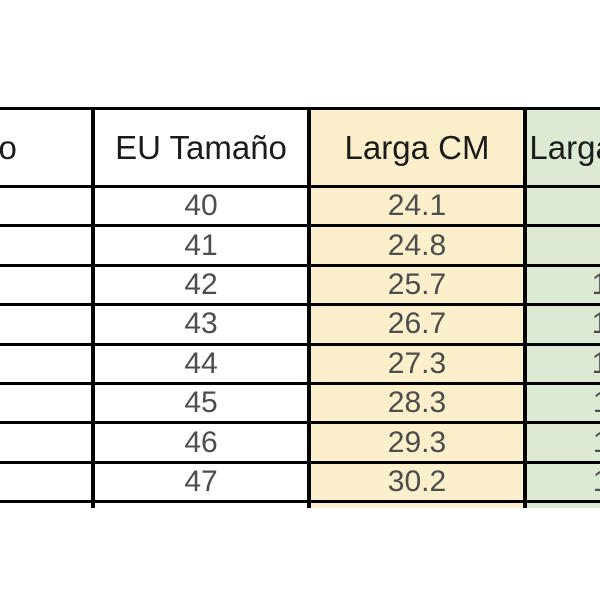  I want to click on cell-eu: 42, so click(201, 285).